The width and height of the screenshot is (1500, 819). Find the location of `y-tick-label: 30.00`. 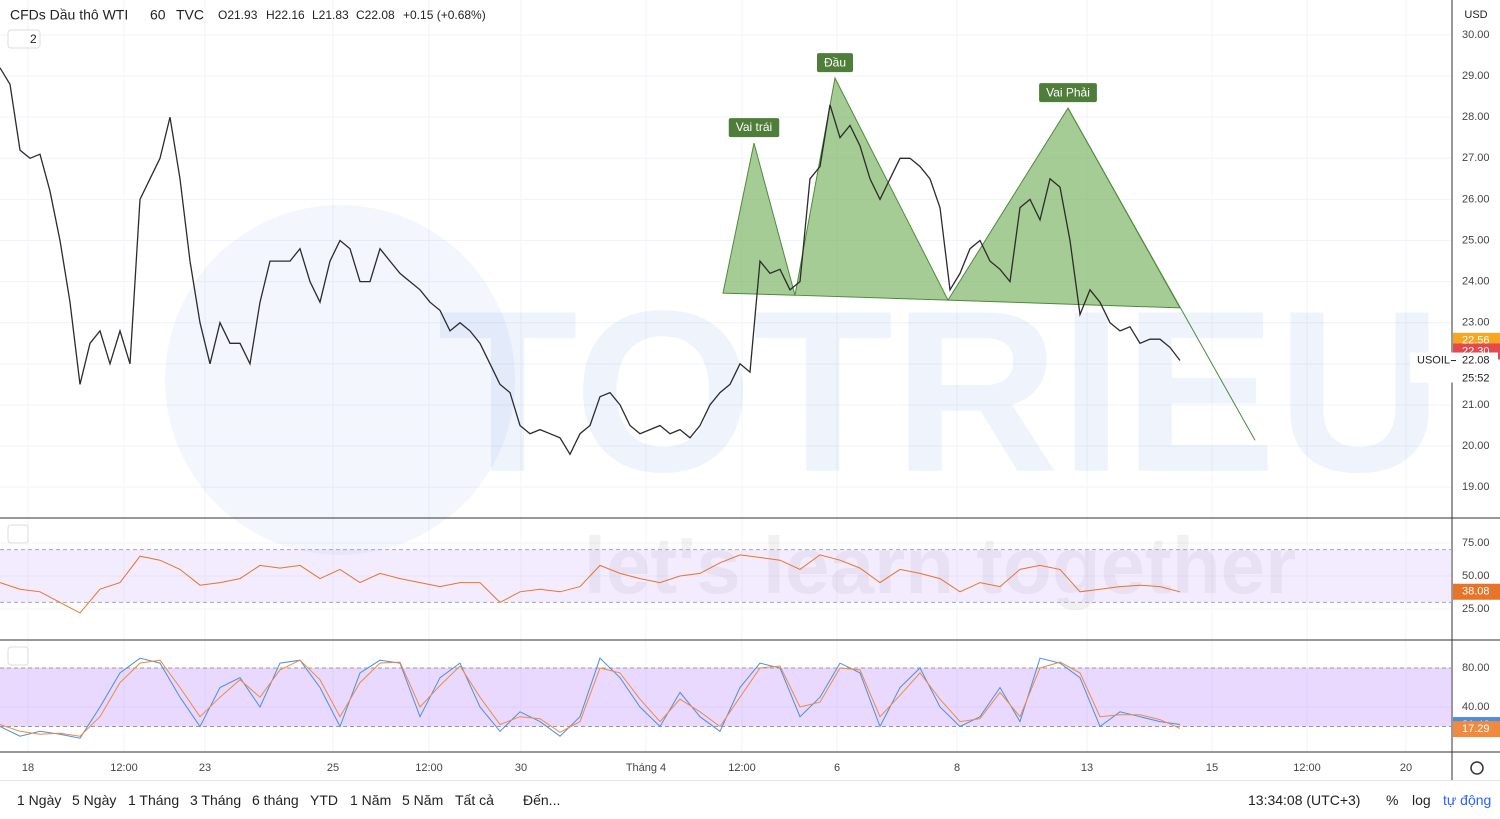

y-tick-label: 30.00 is located at coordinates (1476, 35).